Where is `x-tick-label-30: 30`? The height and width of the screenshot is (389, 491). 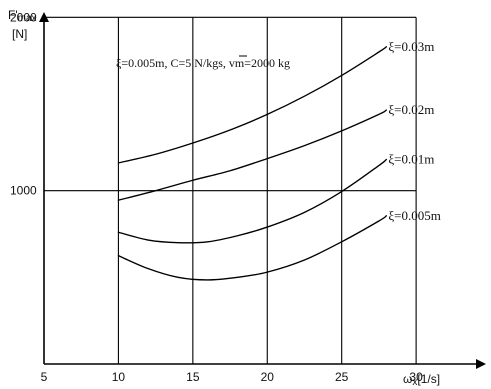
x-tick-label-30: 30 is located at coordinates (416, 377).